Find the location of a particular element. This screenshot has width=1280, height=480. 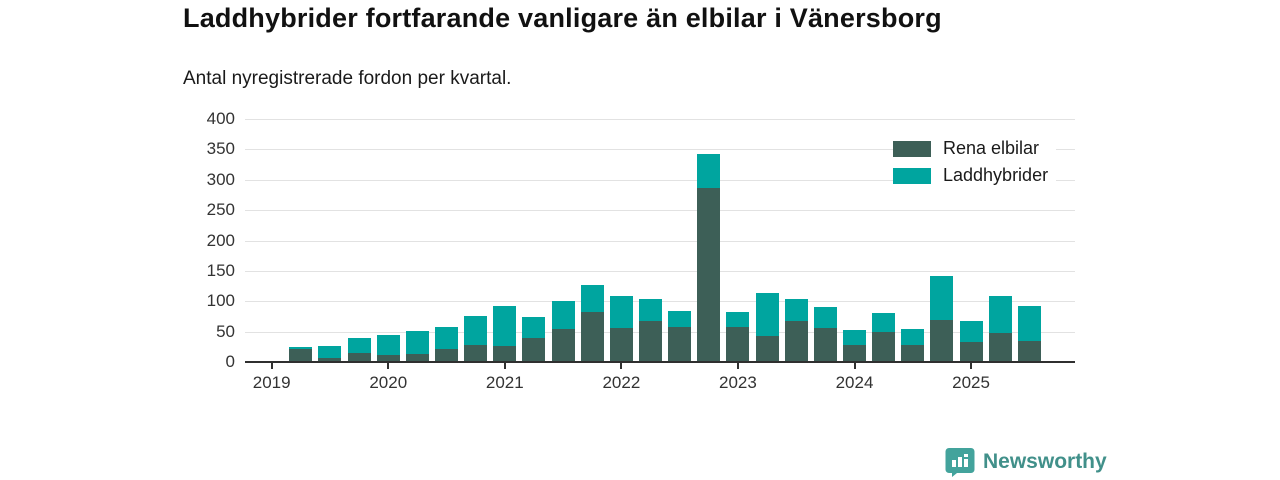

x-axis-tick-label-2025: 2025 is located at coordinates (971, 382).